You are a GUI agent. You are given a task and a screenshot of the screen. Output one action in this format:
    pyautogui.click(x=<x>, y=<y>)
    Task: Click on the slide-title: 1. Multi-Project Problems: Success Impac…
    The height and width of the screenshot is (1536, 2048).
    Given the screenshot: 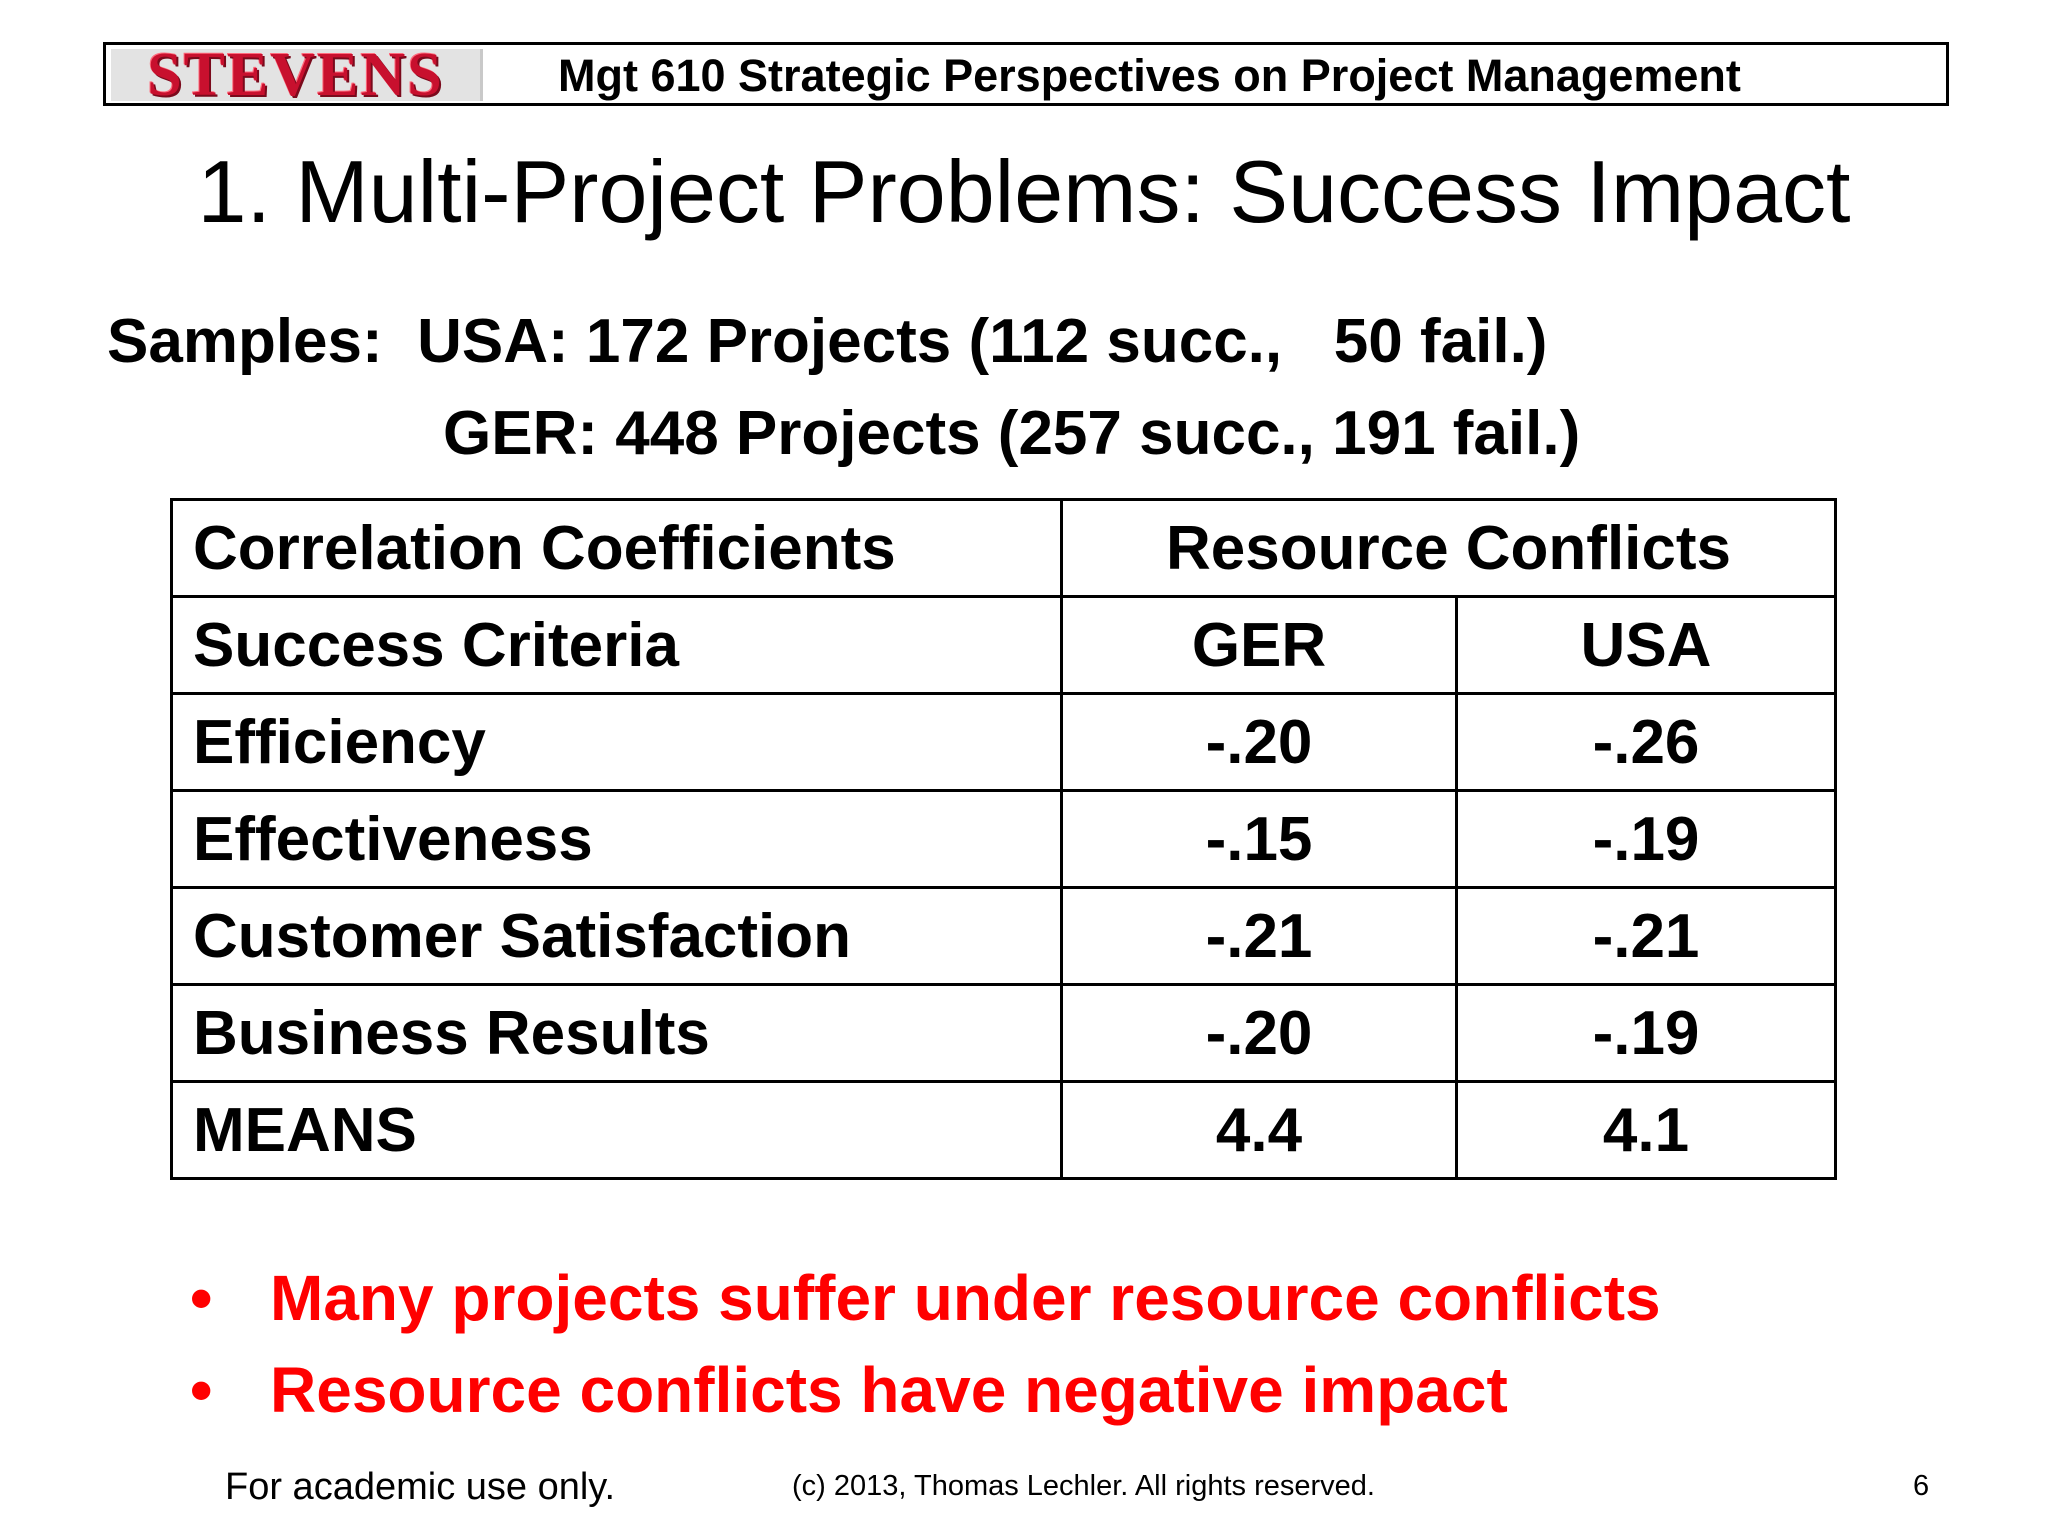 What is the action you would take?
    pyautogui.click(x=1024, y=191)
    